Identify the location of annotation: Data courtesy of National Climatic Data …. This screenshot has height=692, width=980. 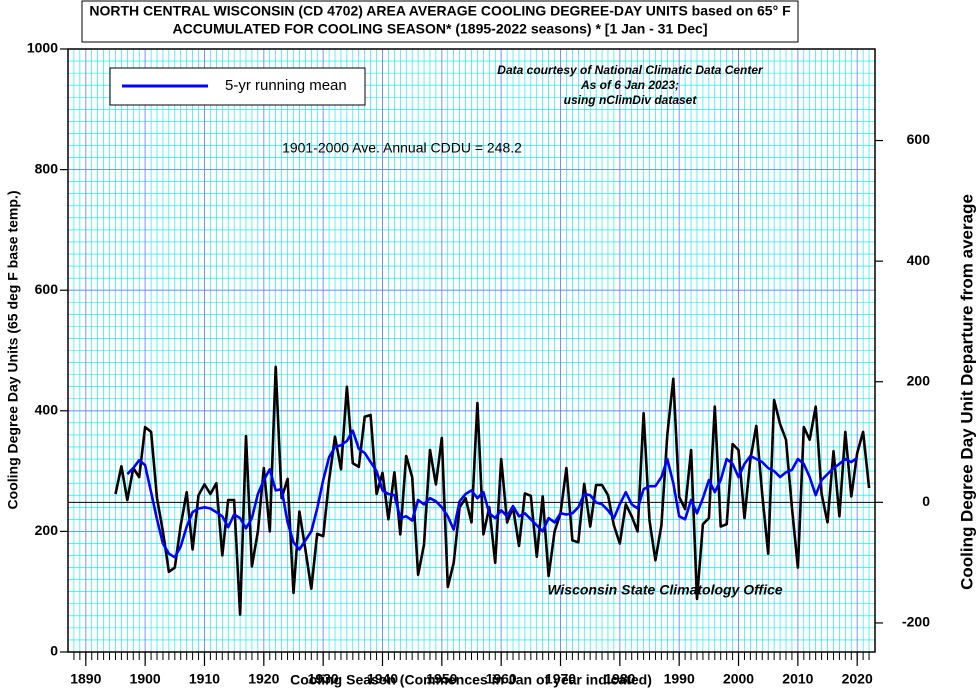
(630, 70).